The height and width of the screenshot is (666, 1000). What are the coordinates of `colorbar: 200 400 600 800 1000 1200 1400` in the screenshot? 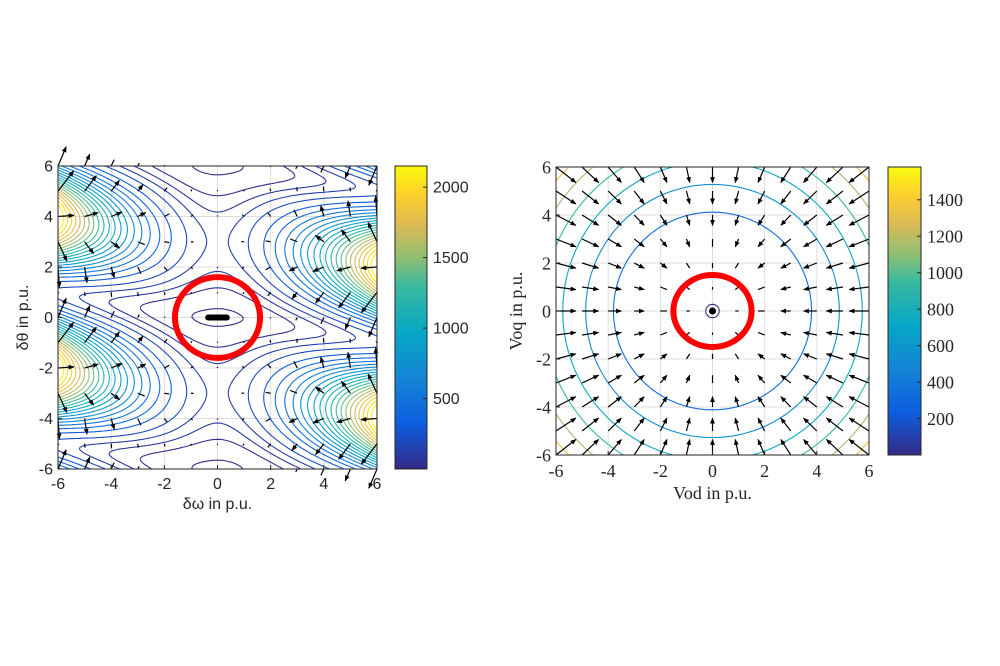 It's located at (925, 311).